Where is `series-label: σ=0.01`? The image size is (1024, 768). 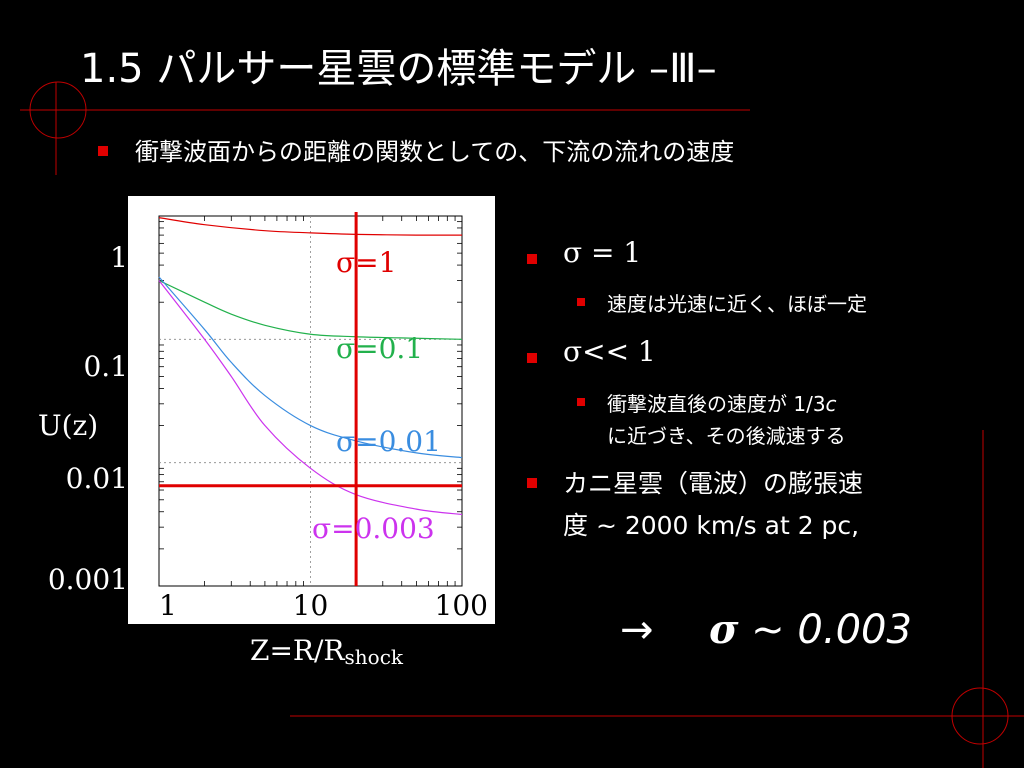
series-label: σ=0.01 is located at coordinates (388, 441).